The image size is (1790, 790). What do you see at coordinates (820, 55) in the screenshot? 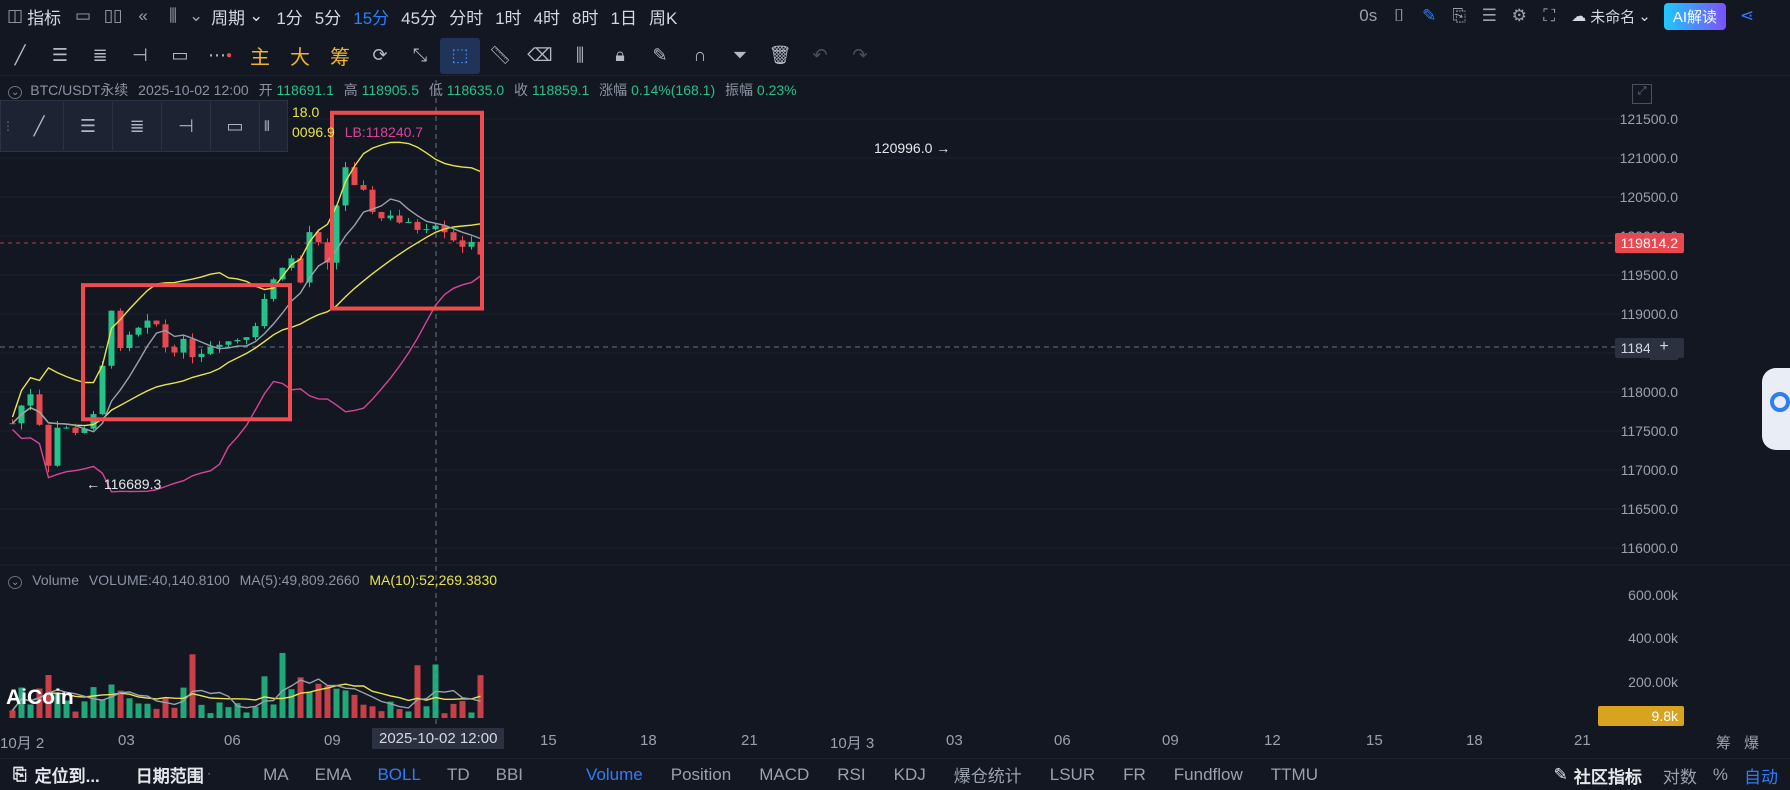
I see `undo-icon: ↶` at bounding box center [820, 55].